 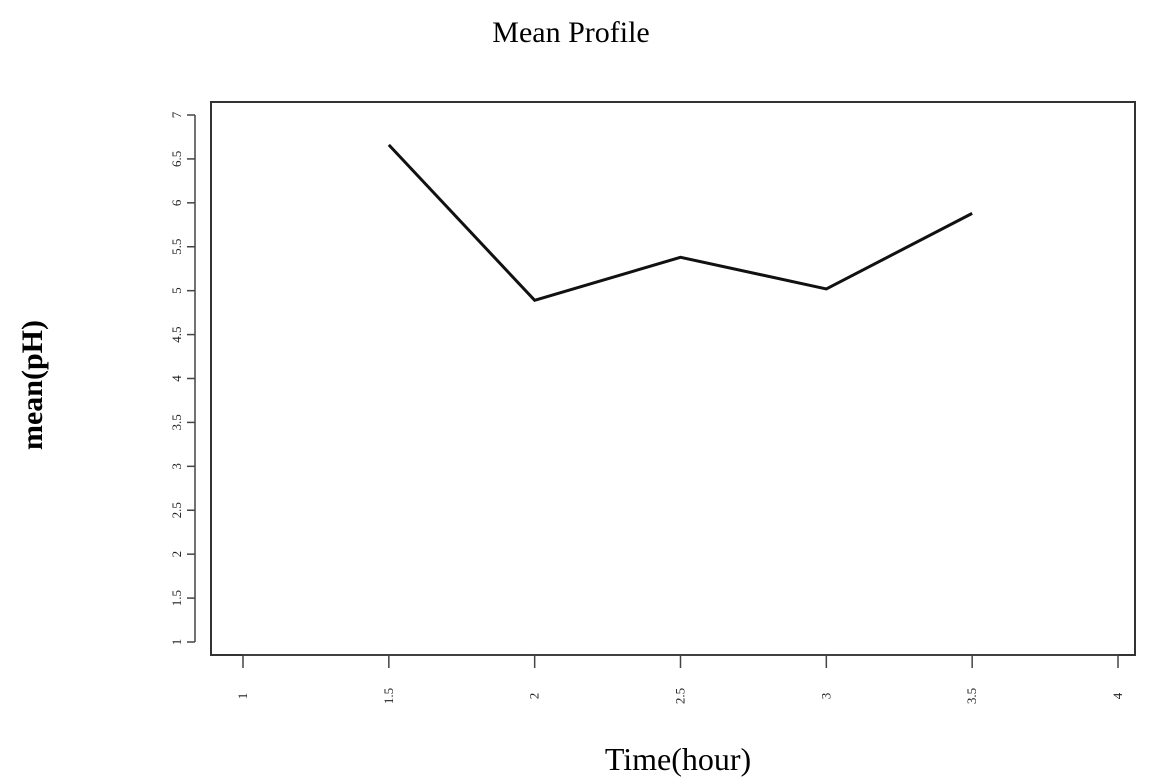 I want to click on x-tick-label: 1.5, so click(x=388, y=696).